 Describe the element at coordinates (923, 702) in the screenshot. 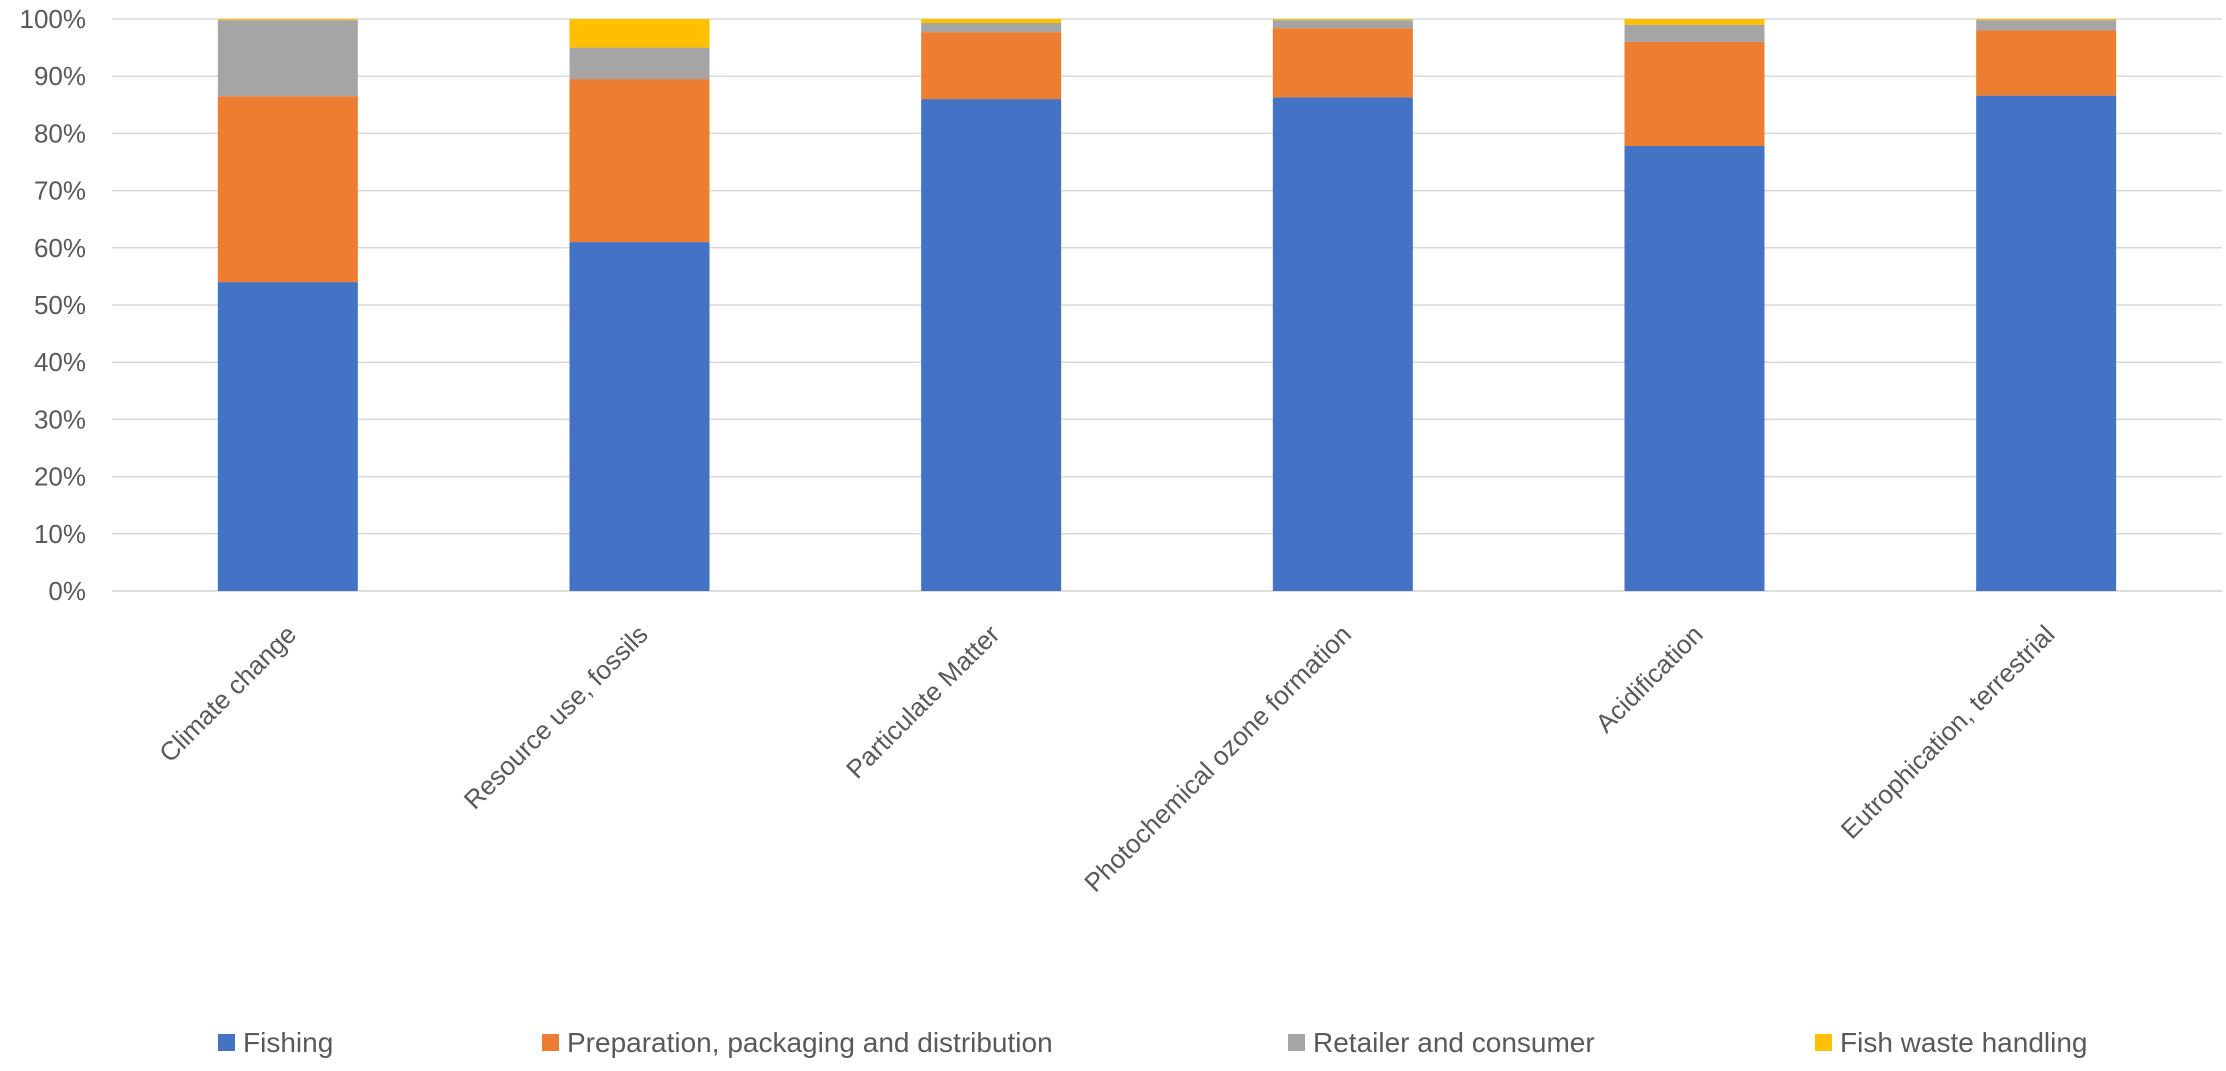

I see `x-category-label: Particulate Matter` at that location.